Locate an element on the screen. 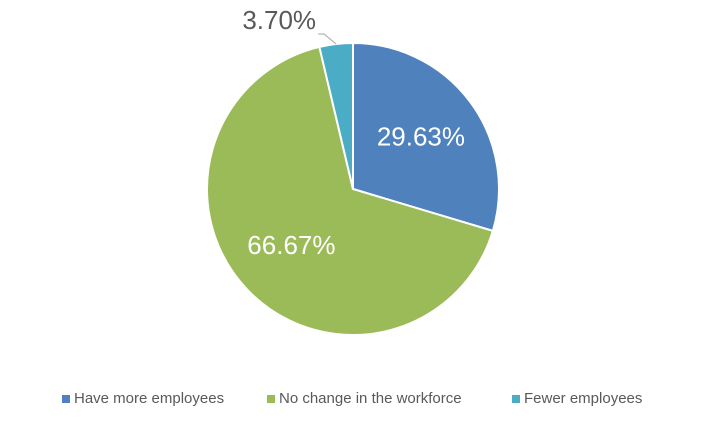 The width and height of the screenshot is (708, 423). pie-slice is located at coordinates (426, 137).